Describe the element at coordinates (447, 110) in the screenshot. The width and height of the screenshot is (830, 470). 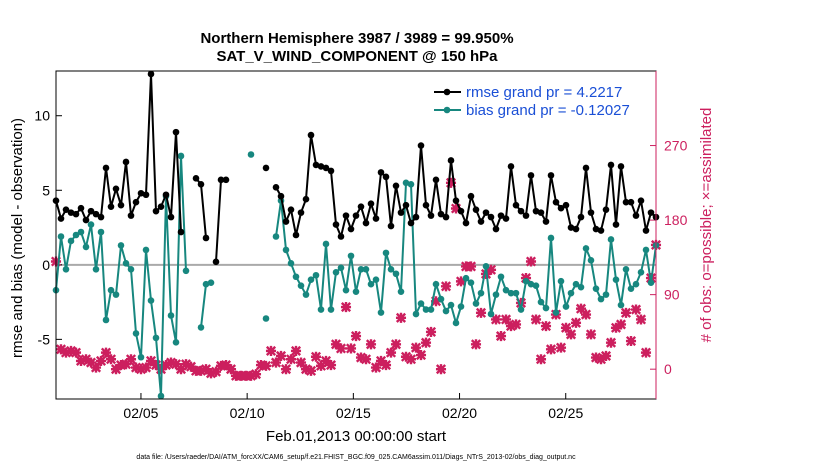
I see `legend-bias-marker` at that location.